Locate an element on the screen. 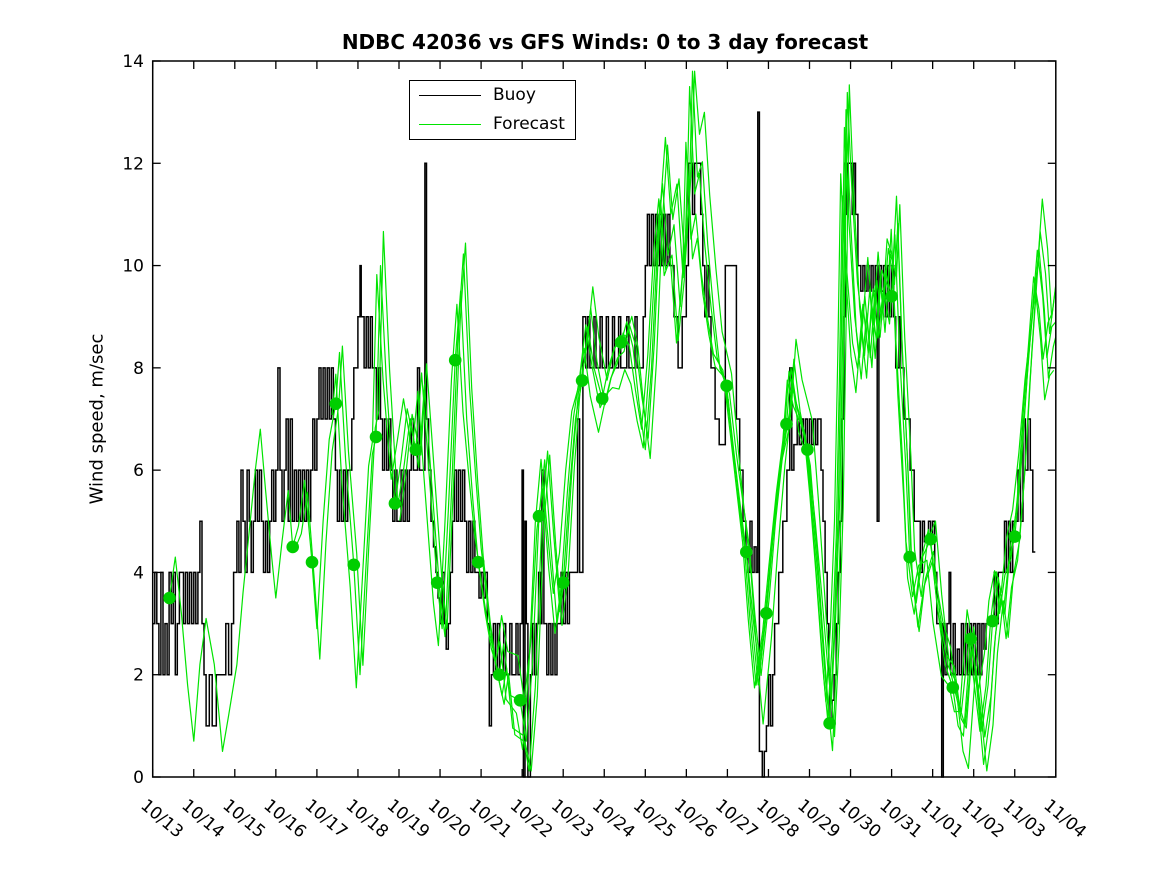  x-tick-label: 10/20 is located at coordinates (449, 819).